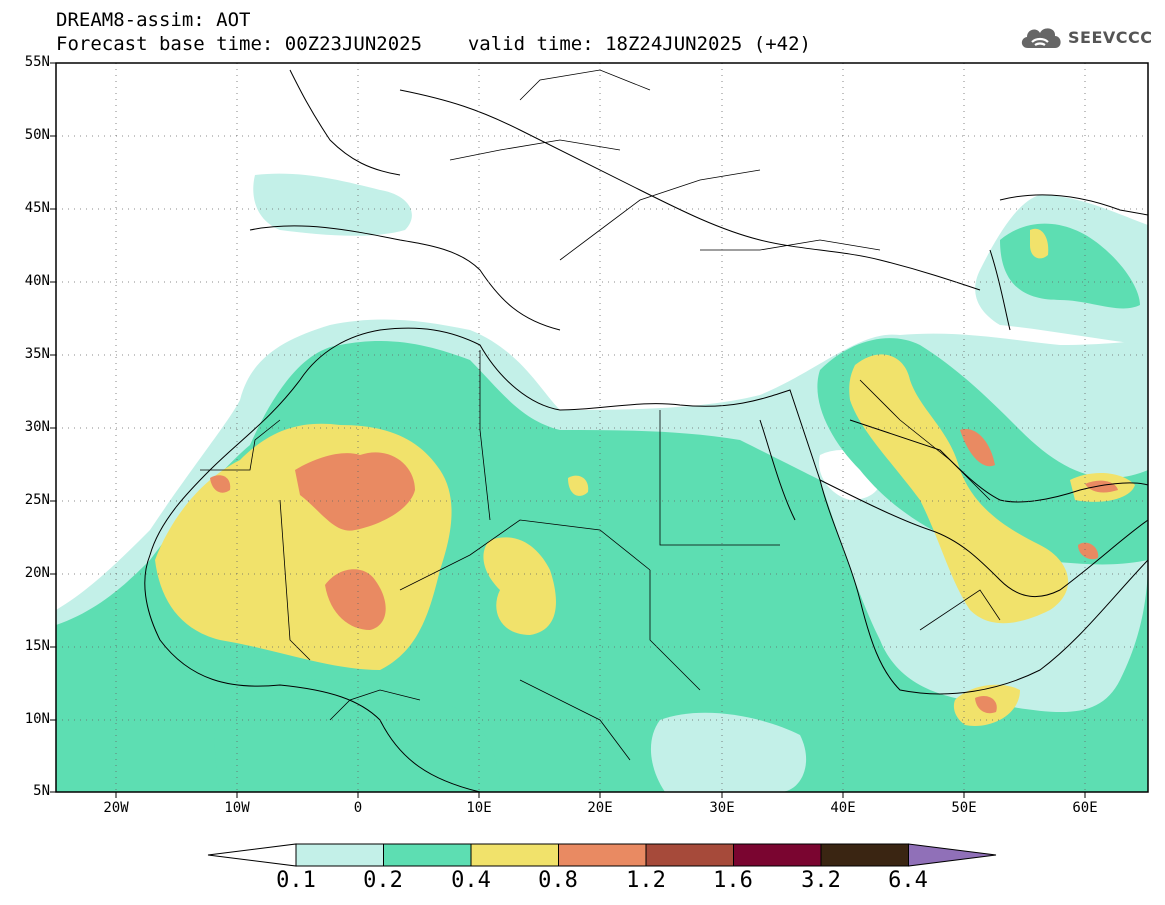 The width and height of the screenshot is (1165, 905). Describe the element at coordinates (37, 208) in the screenshot. I see `lat-label: 45N` at that location.